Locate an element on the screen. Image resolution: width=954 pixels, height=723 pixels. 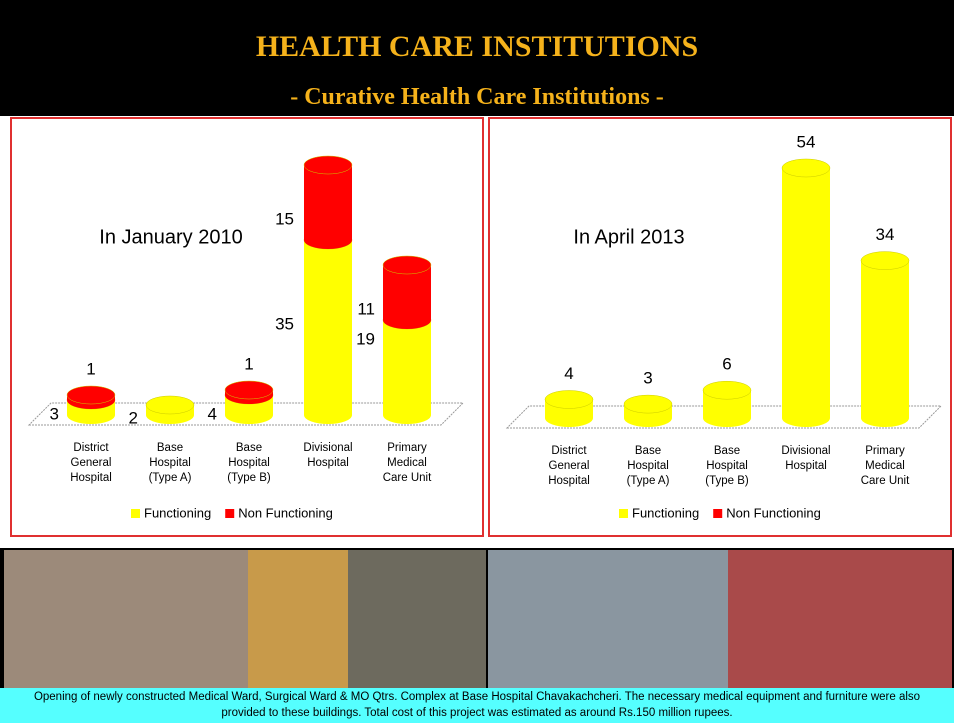
data-label: 35 is located at coordinates (284, 323).